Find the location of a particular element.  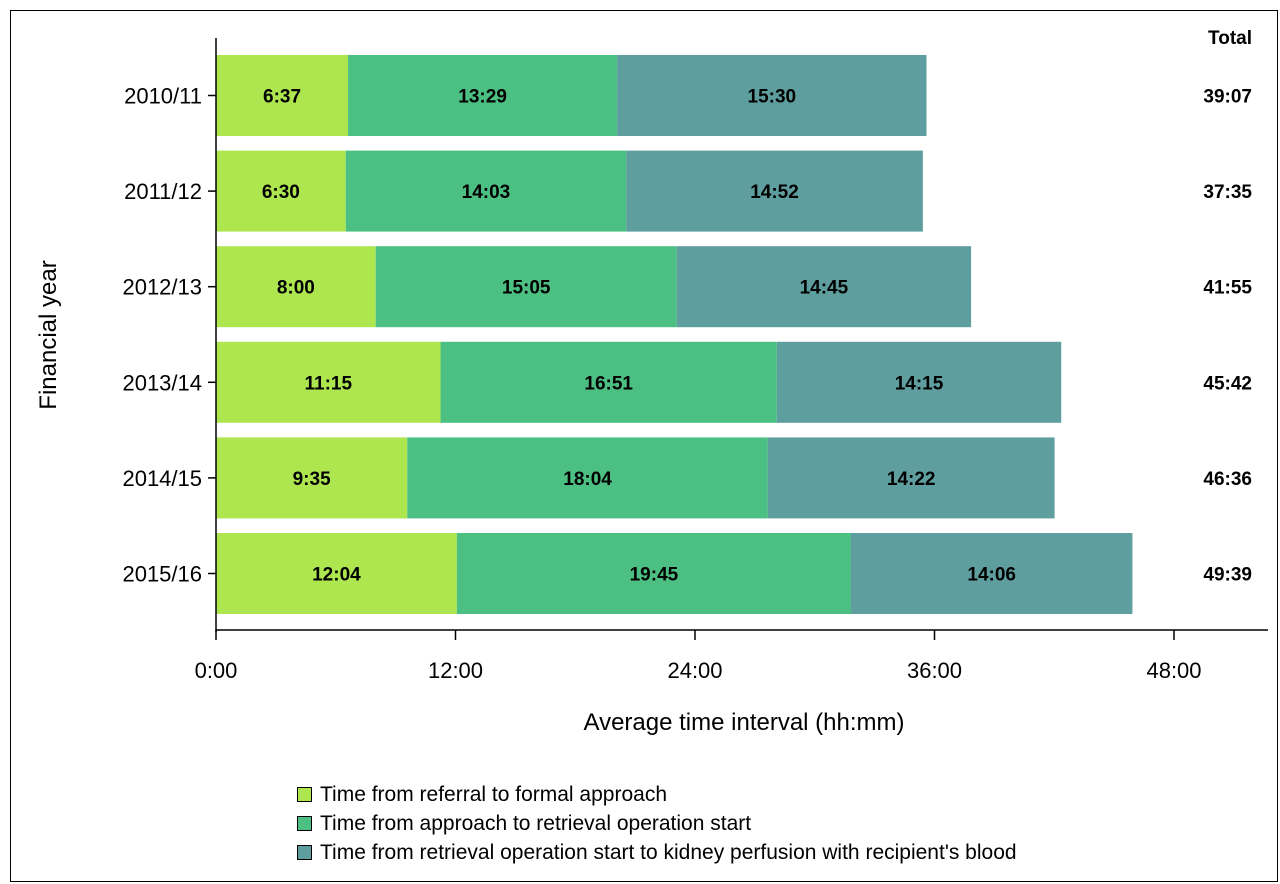

bar-data-label: 13:29 is located at coordinates (482, 97).